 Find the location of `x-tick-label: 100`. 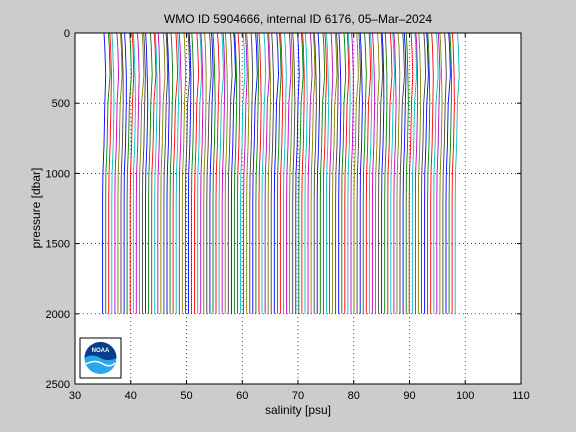

x-tick-label: 100 is located at coordinates (465, 396).